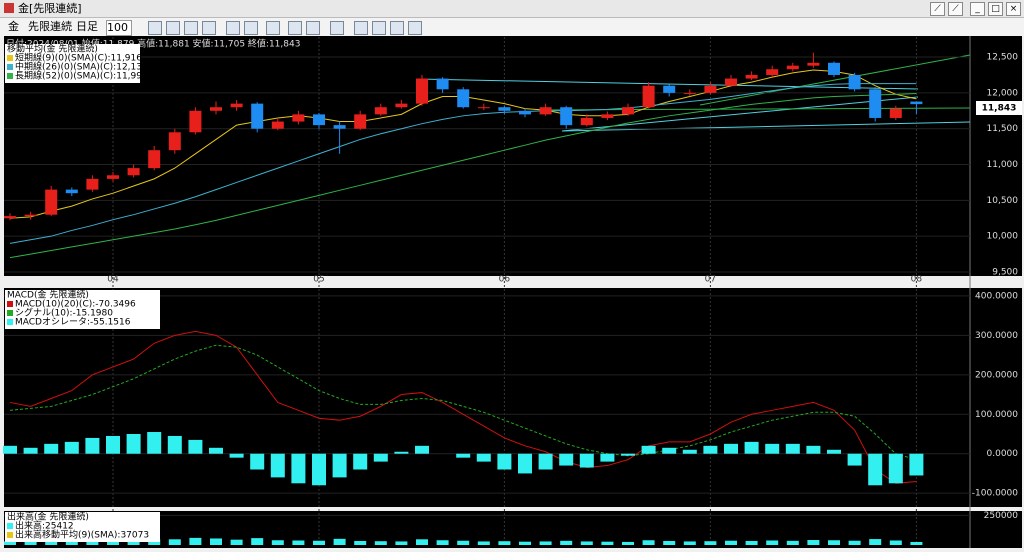 The height and width of the screenshot is (552, 1024). I want to click on maximize-button: □, so click(995, 9).